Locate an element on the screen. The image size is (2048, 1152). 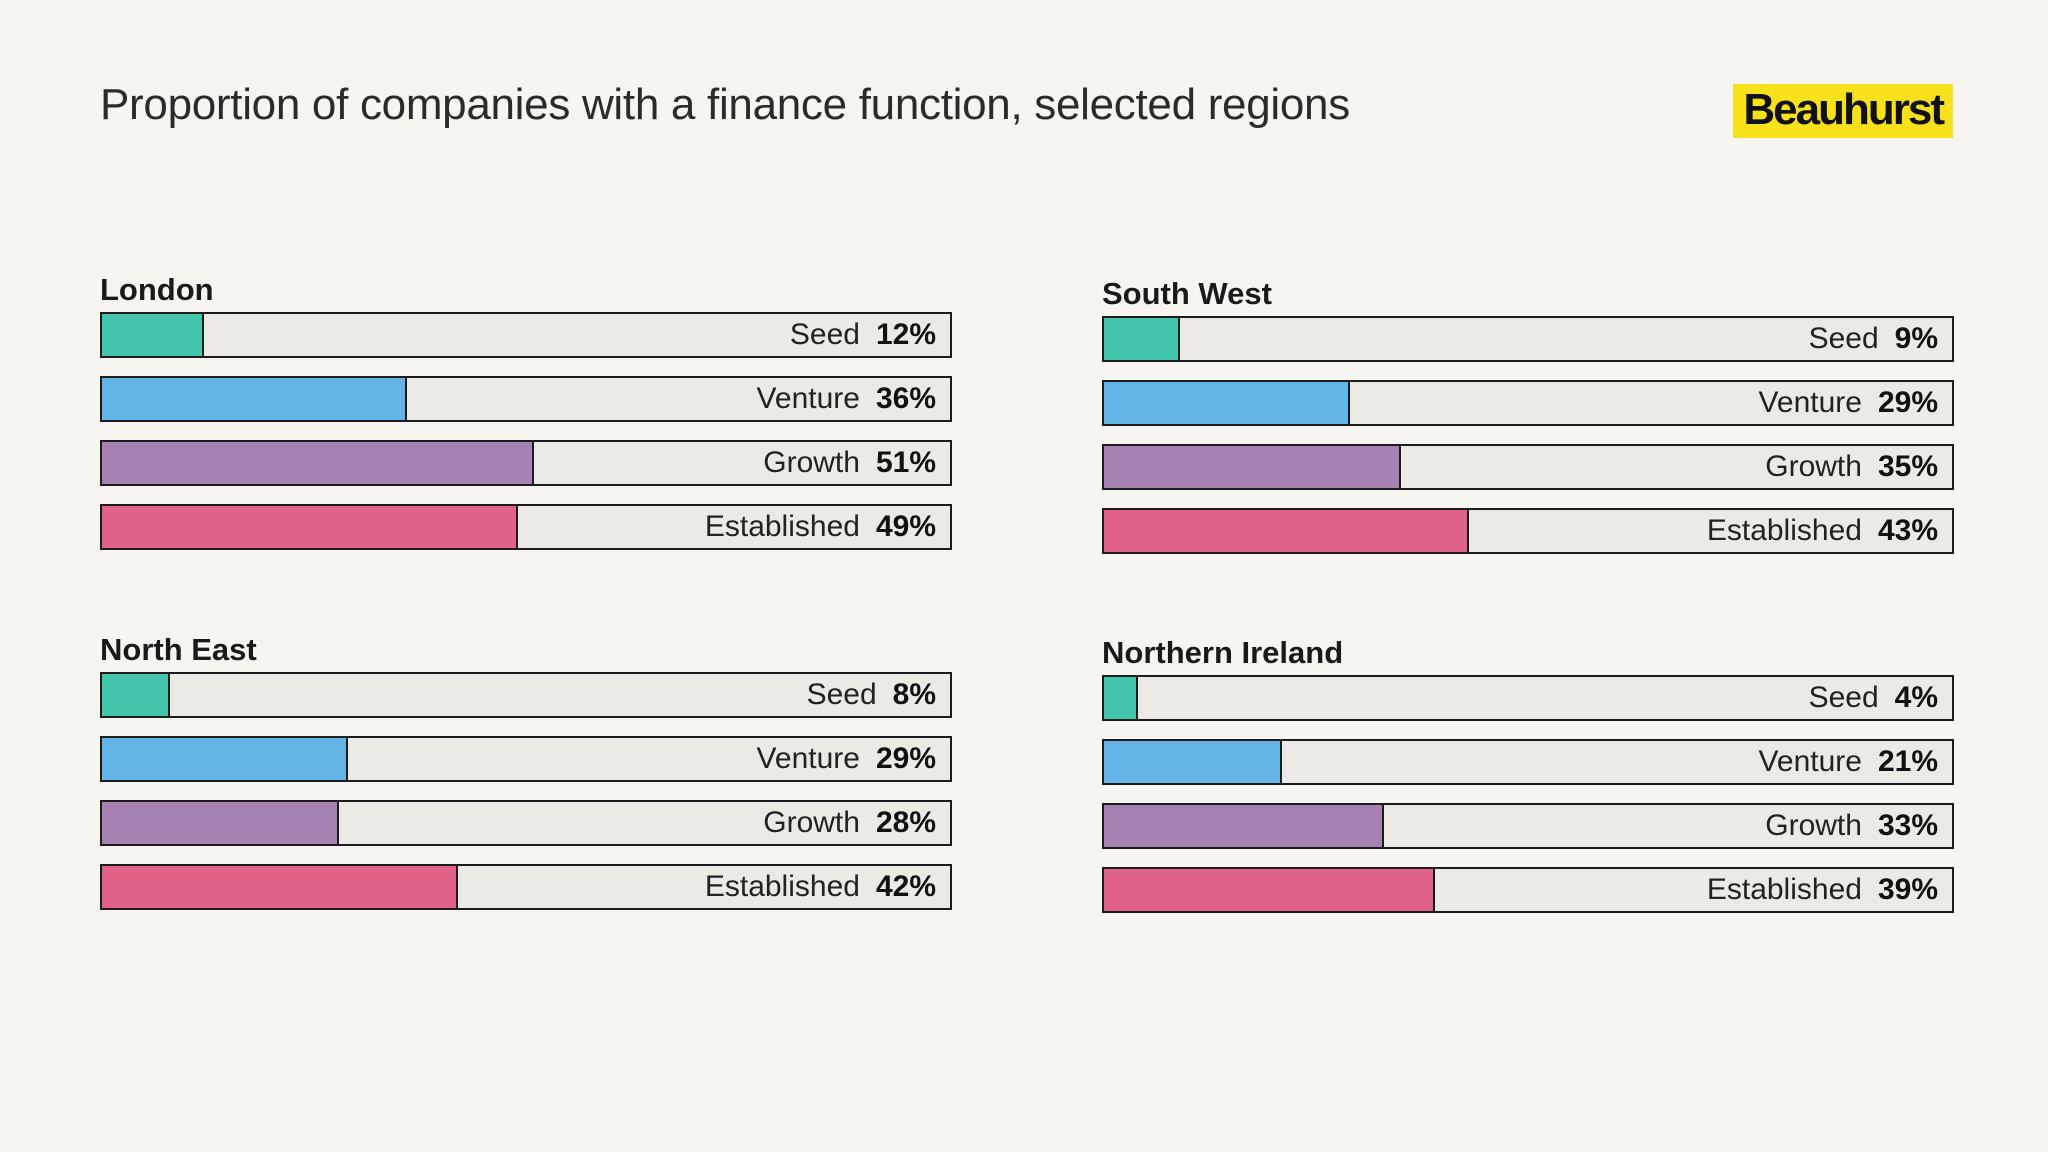
bar-value-established: 39% is located at coordinates (1907, 889).